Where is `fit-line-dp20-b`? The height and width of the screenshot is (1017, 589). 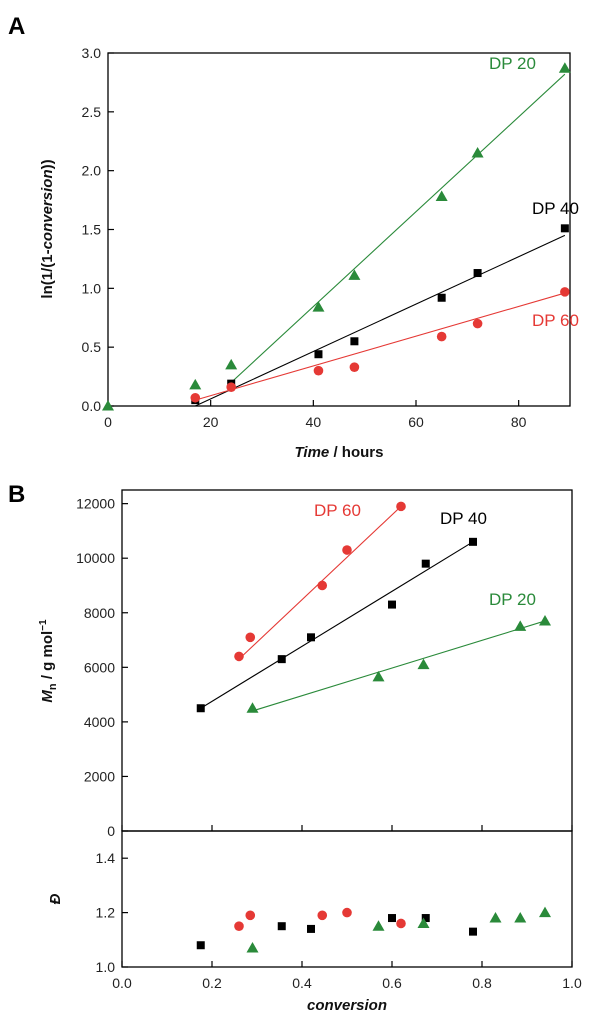
fit-line-dp20-b is located at coordinates (399, 666).